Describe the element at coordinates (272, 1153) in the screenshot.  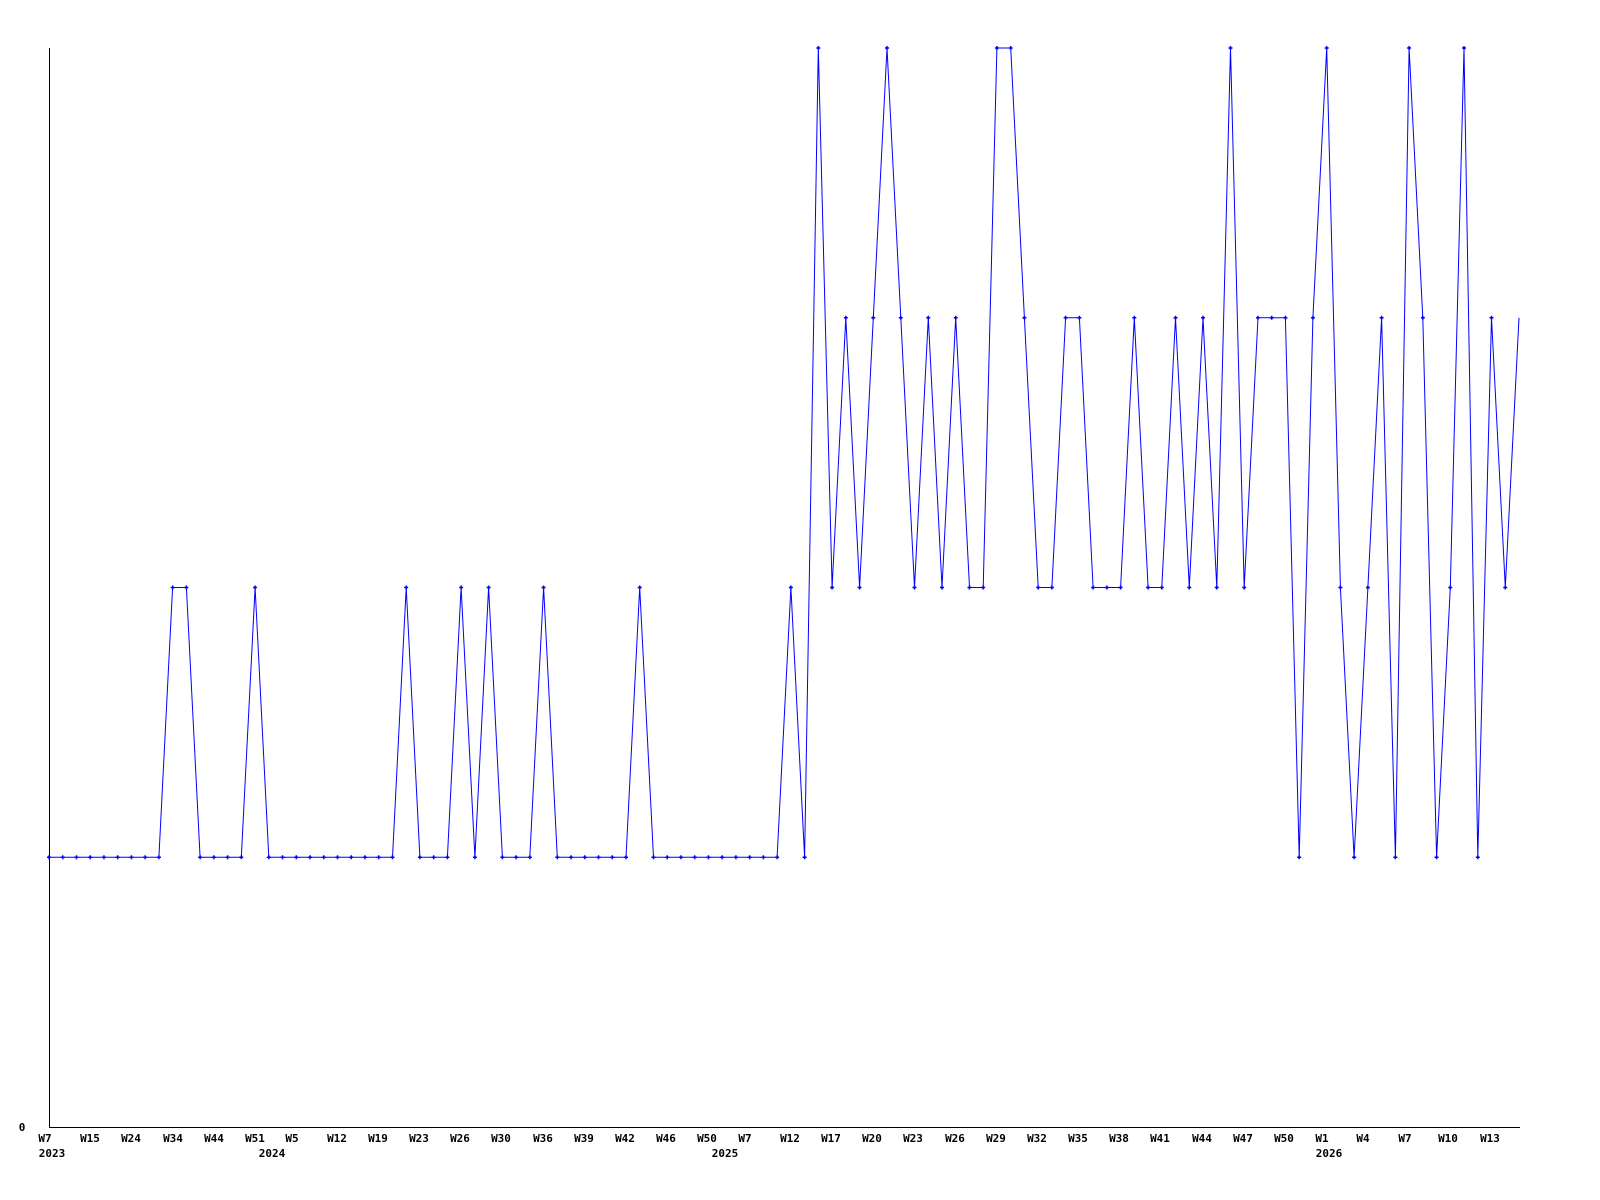
I see `year-label: 2024` at that location.